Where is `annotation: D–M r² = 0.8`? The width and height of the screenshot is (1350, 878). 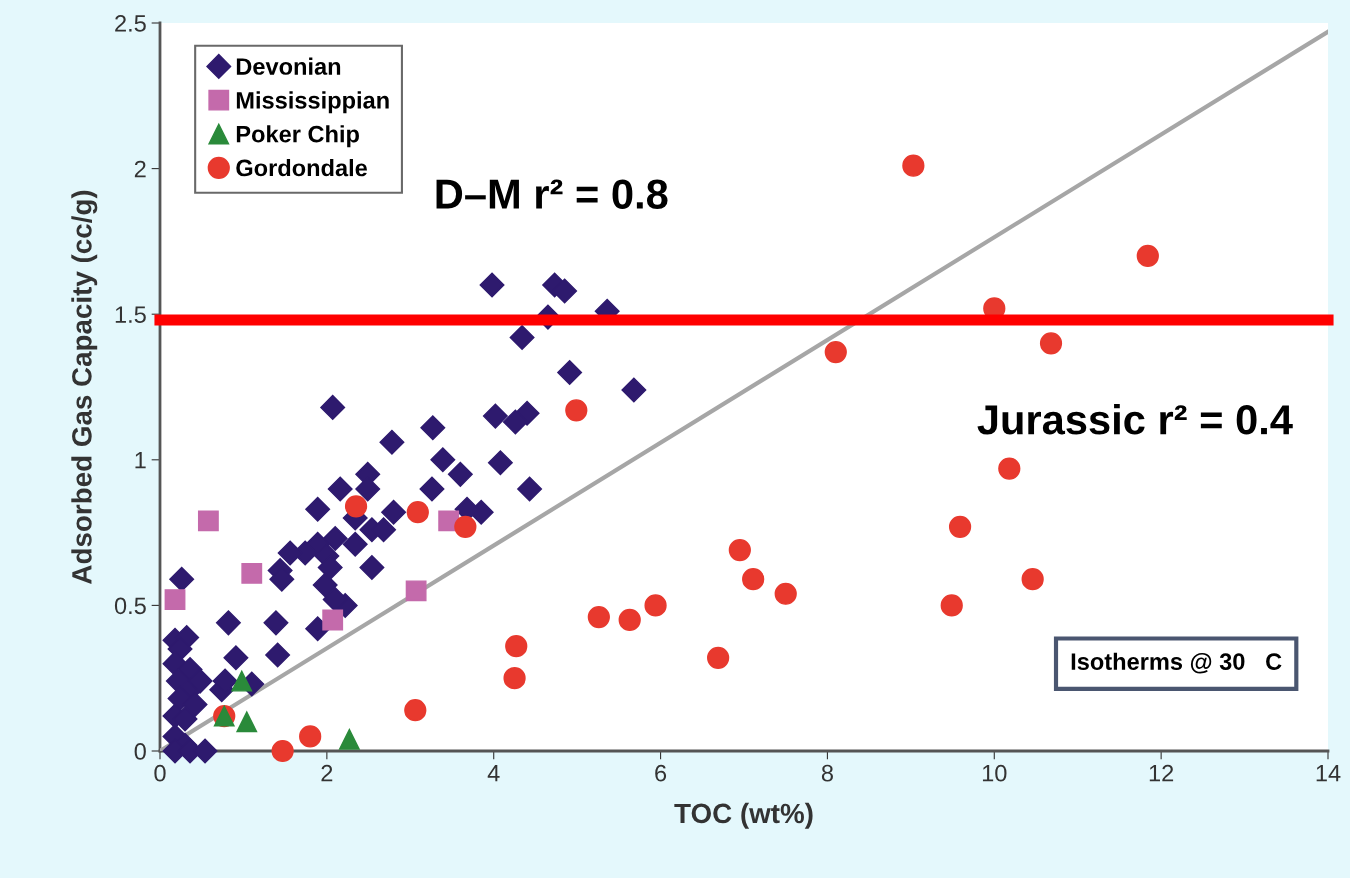
annotation: D–M r² = 0.8 is located at coordinates (552, 194).